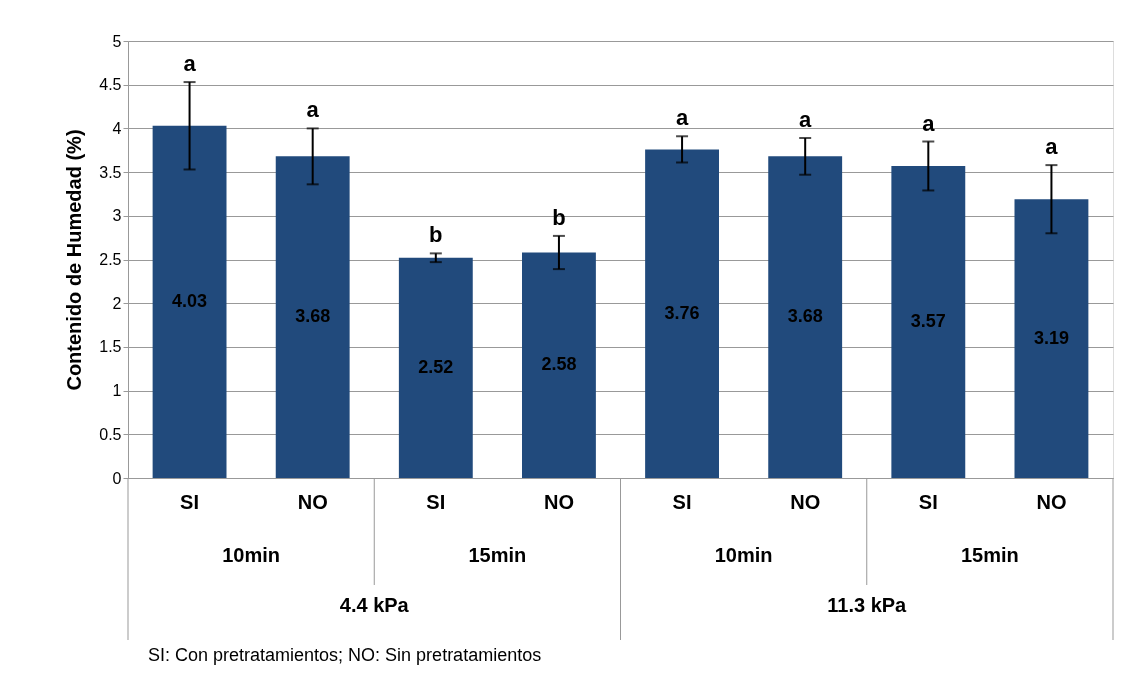  What do you see at coordinates (110, 259) in the screenshot?
I see `y-tick-label: 2.5` at bounding box center [110, 259].